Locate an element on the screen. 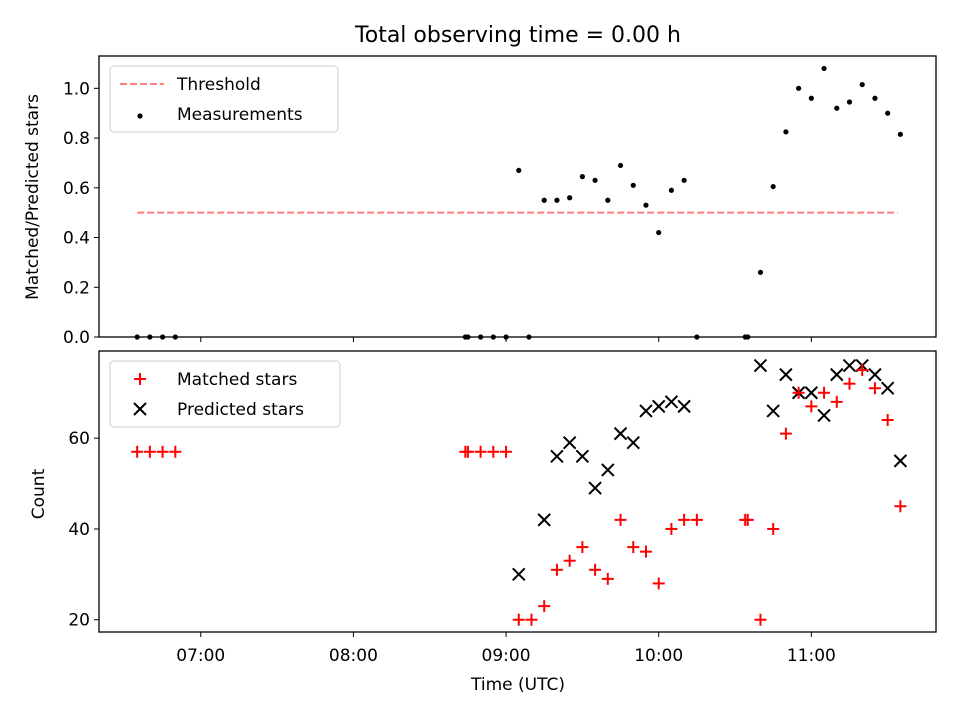  bottom-y-tick-label: 40 is located at coordinates (79, 530).